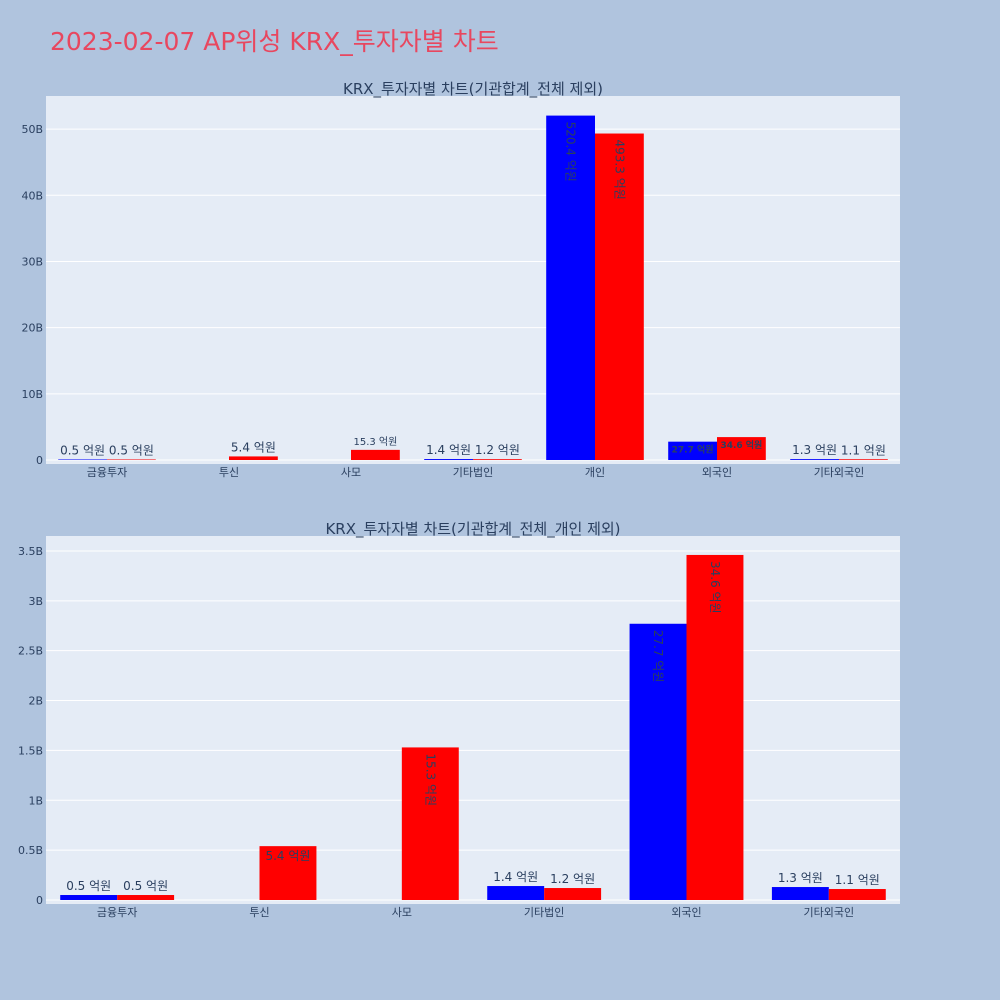  What do you see at coordinates (35, 800) in the screenshot?
I see `y-tick-label: 1B` at bounding box center [35, 800].